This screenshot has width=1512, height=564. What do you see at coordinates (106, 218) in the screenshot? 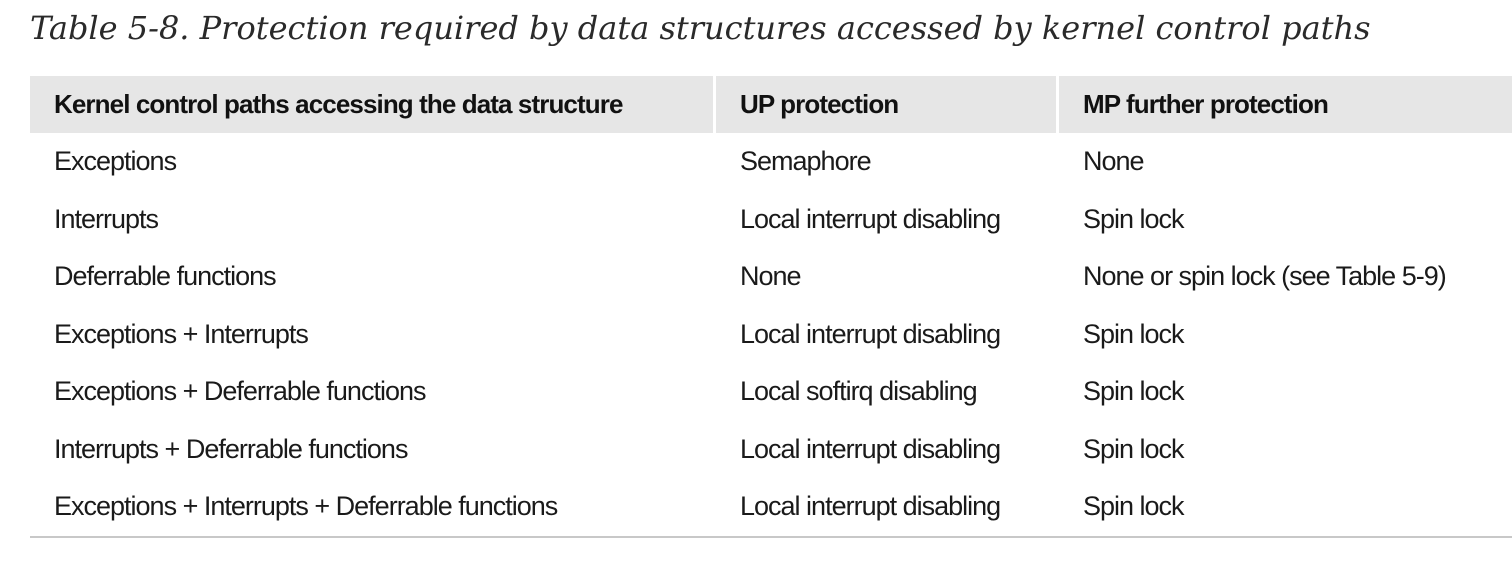
I see `kernel-control-paths-cell: Interrupts` at bounding box center [106, 218].